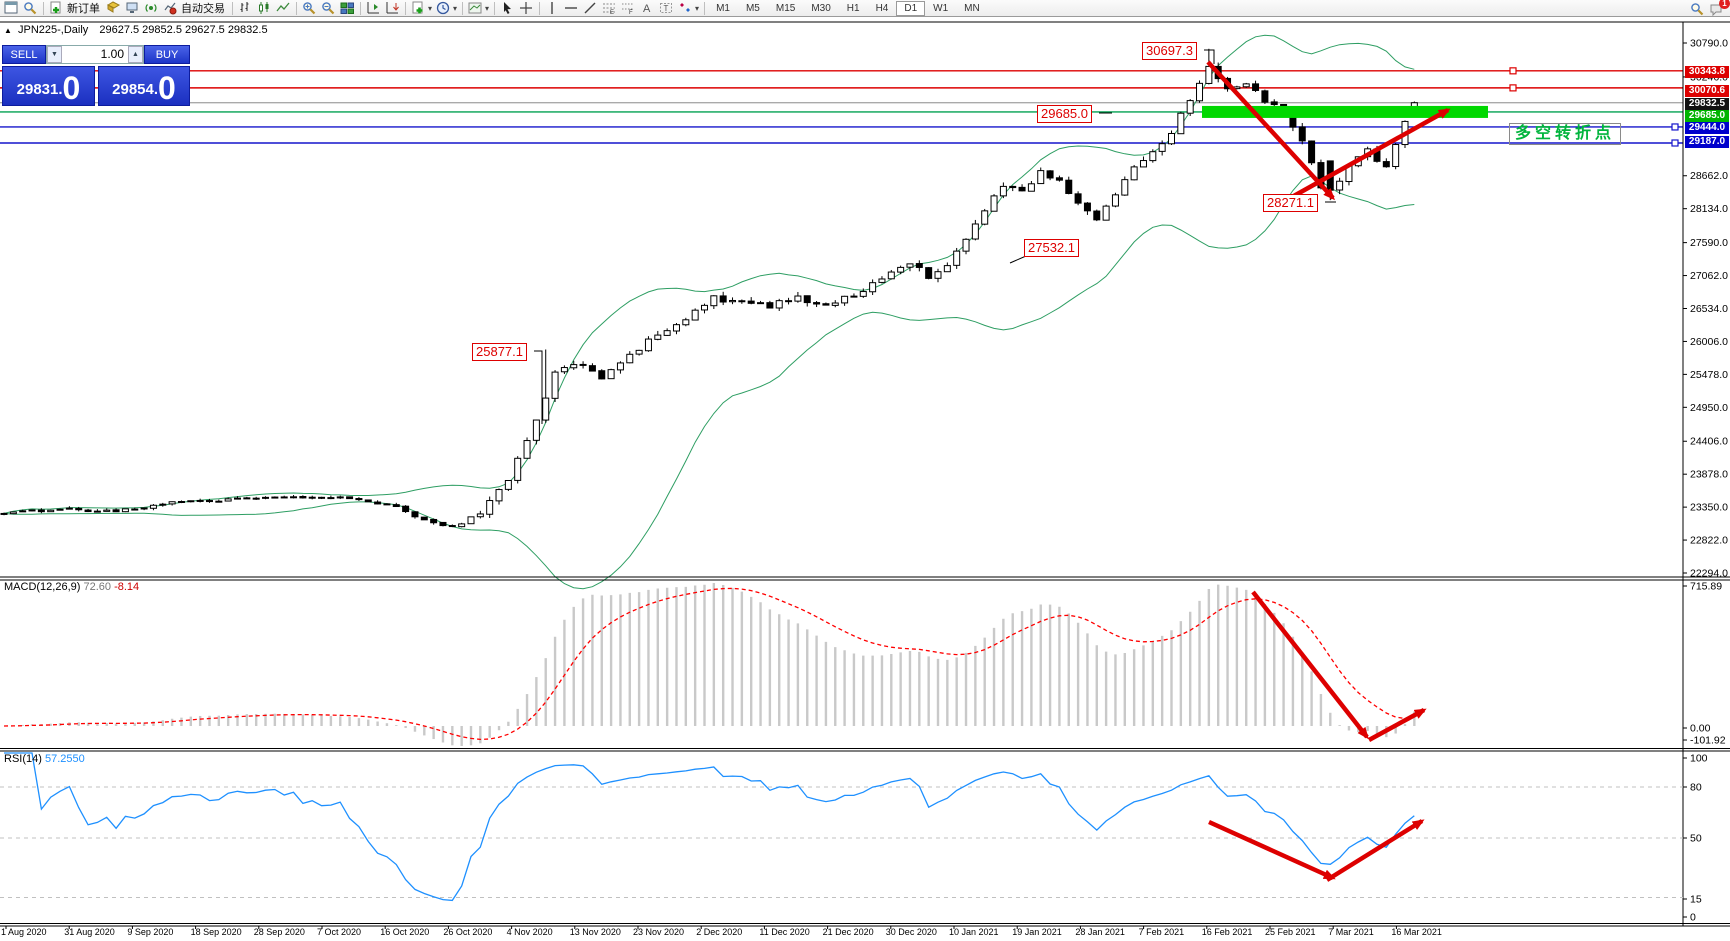 This screenshot has height=941, width=1730. I want to click on svg-text: 18 Sep 2020, so click(216, 932).